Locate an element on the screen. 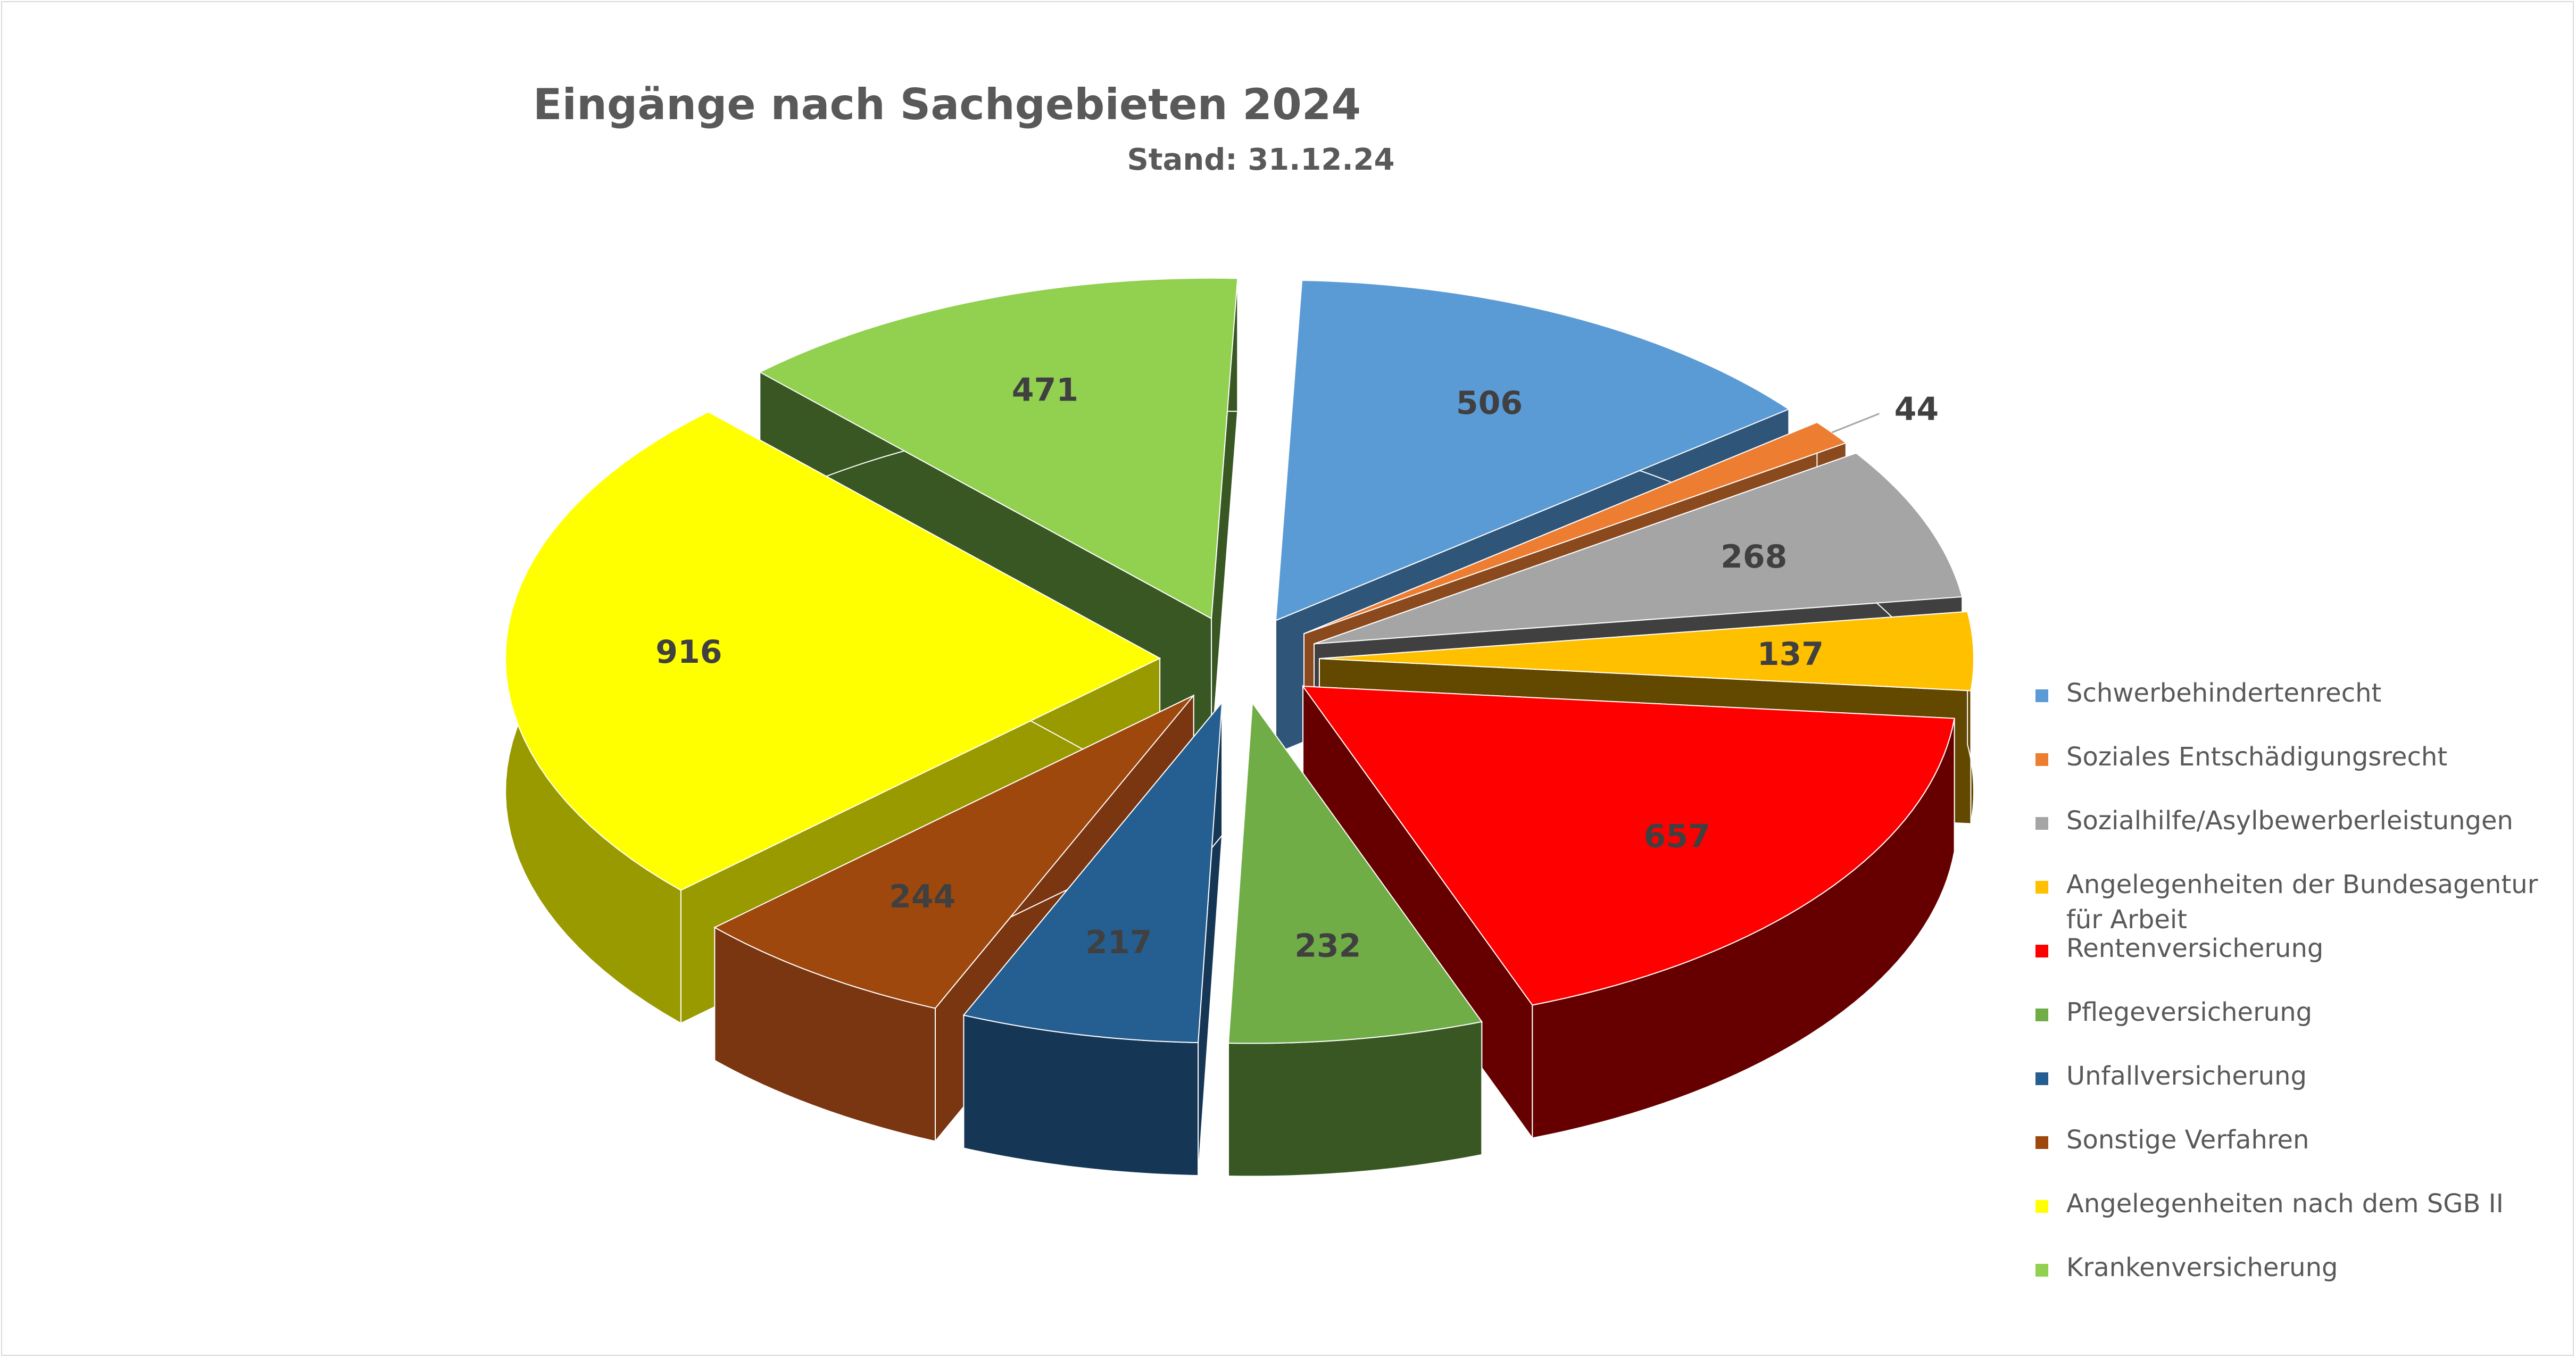 This screenshot has width=2576, height=1358. data-label: 268 is located at coordinates (1754, 557).